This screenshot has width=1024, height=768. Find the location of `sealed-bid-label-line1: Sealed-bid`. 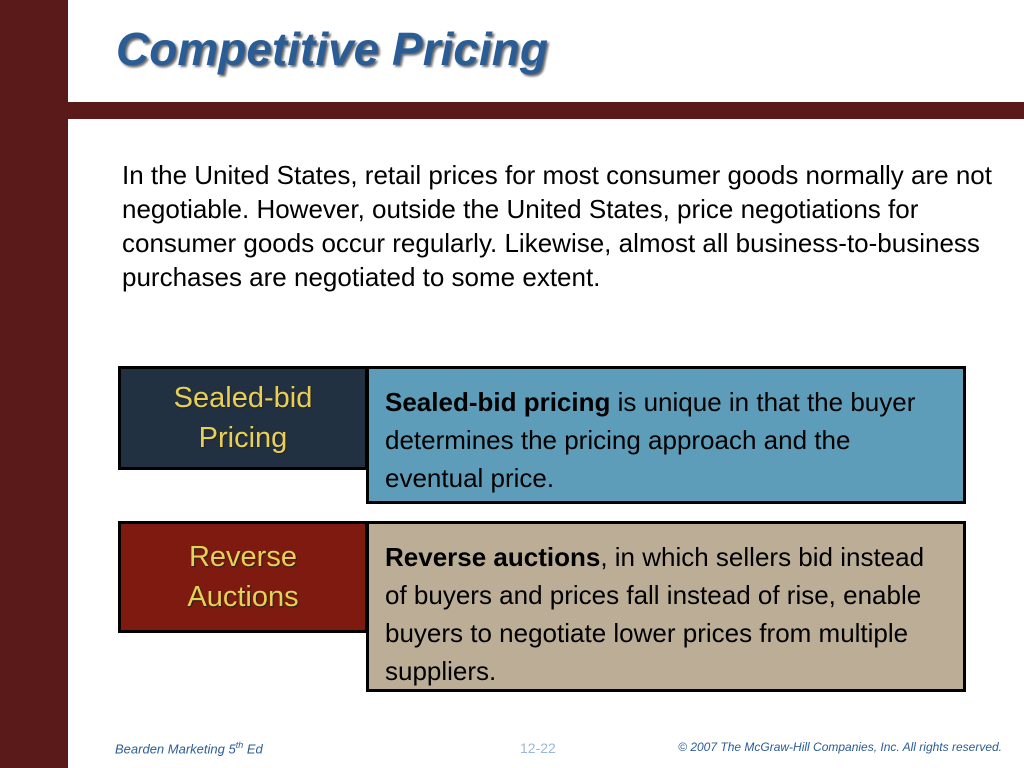

sealed-bid-label-line1: Sealed-bid is located at coordinates (243, 398).